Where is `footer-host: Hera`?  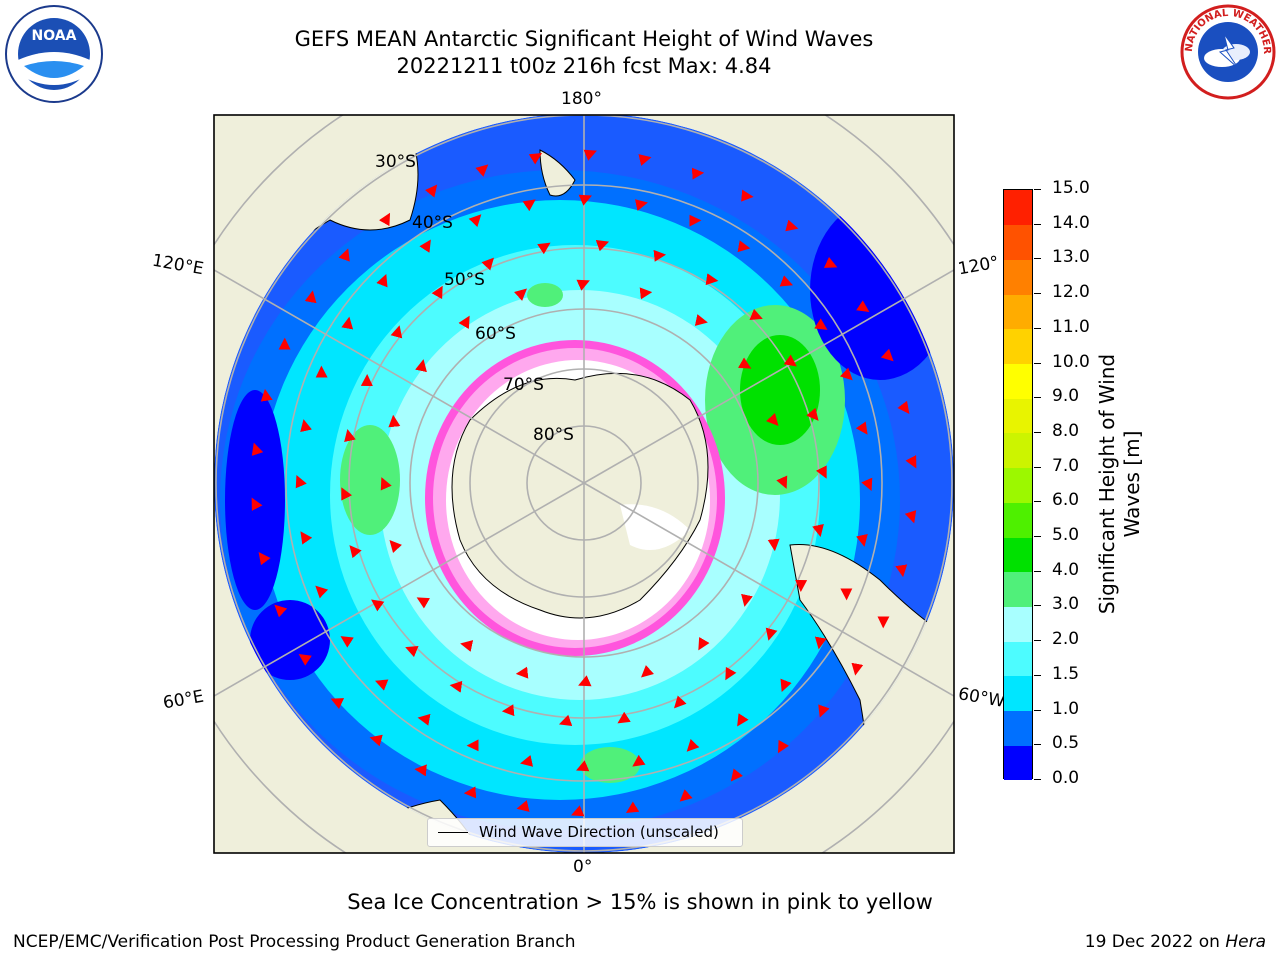 footer-host: Hera is located at coordinates (1245, 942).